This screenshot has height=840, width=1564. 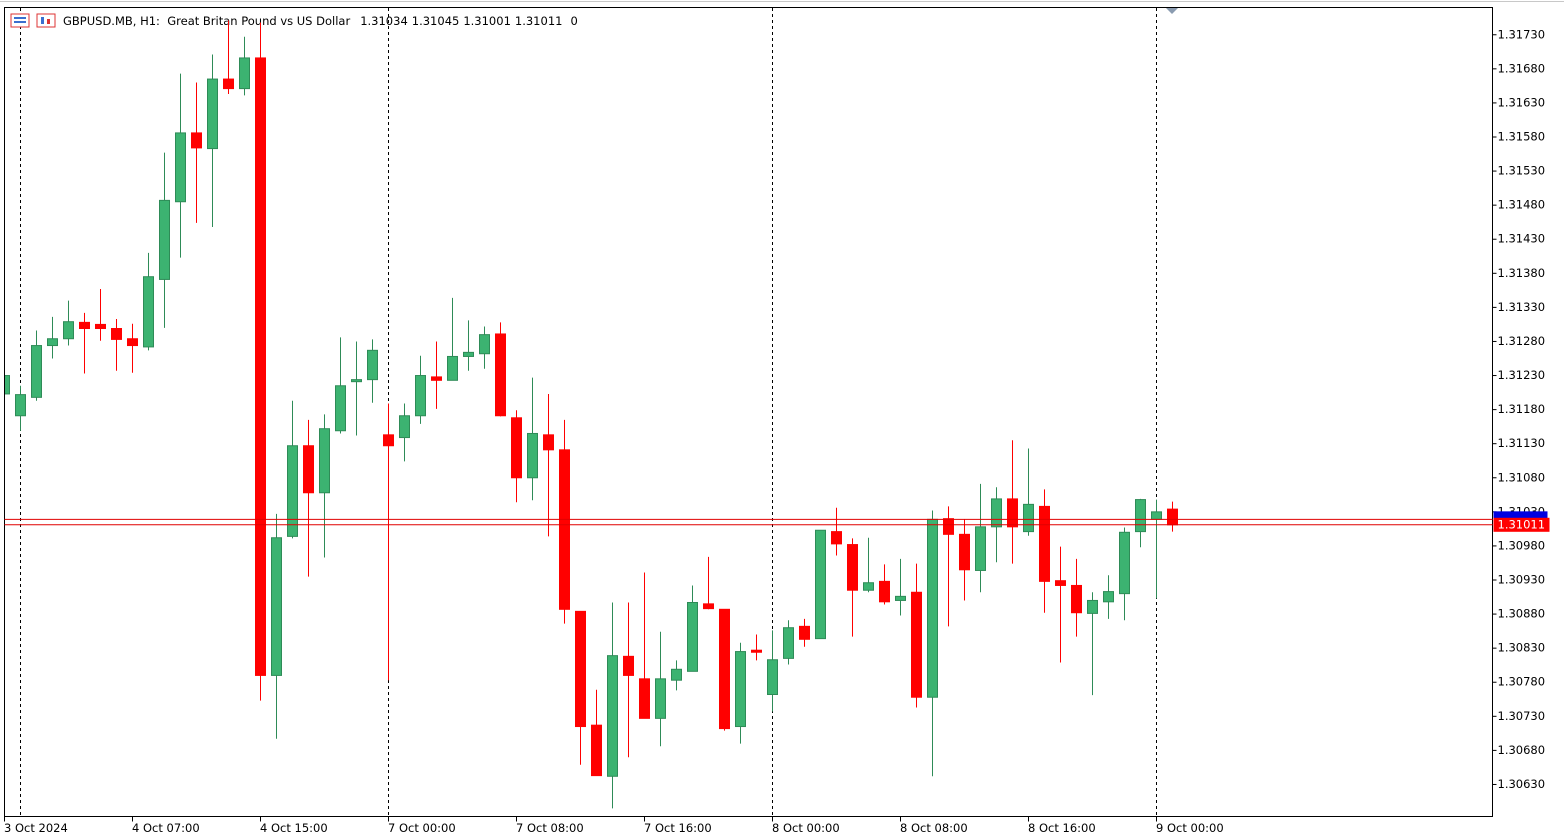 I want to click on x-tick-label: 8 Oct 08:00, so click(x=934, y=828).